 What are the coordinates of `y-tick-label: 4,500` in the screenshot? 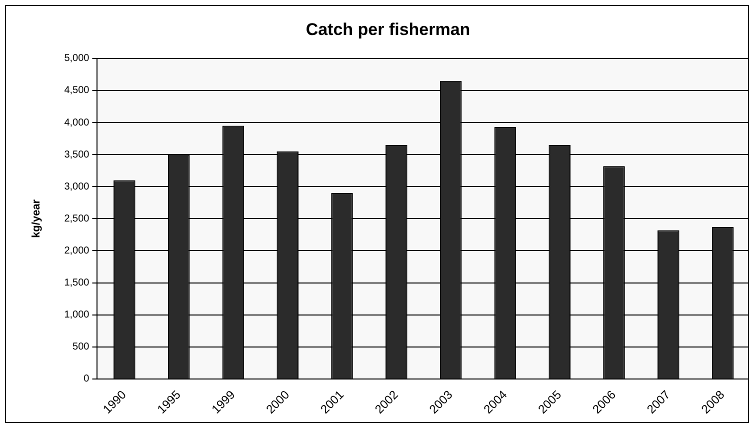 It's located at (77, 90).